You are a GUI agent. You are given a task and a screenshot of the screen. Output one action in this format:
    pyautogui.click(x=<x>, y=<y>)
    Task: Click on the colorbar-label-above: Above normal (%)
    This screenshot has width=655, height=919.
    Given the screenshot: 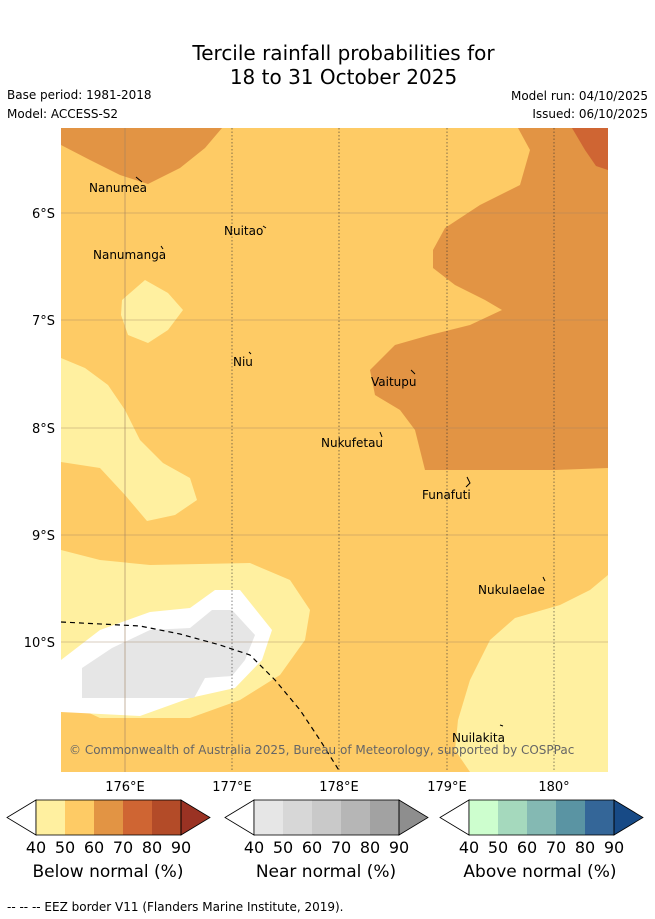 What is the action you would take?
    pyautogui.click(x=540, y=872)
    